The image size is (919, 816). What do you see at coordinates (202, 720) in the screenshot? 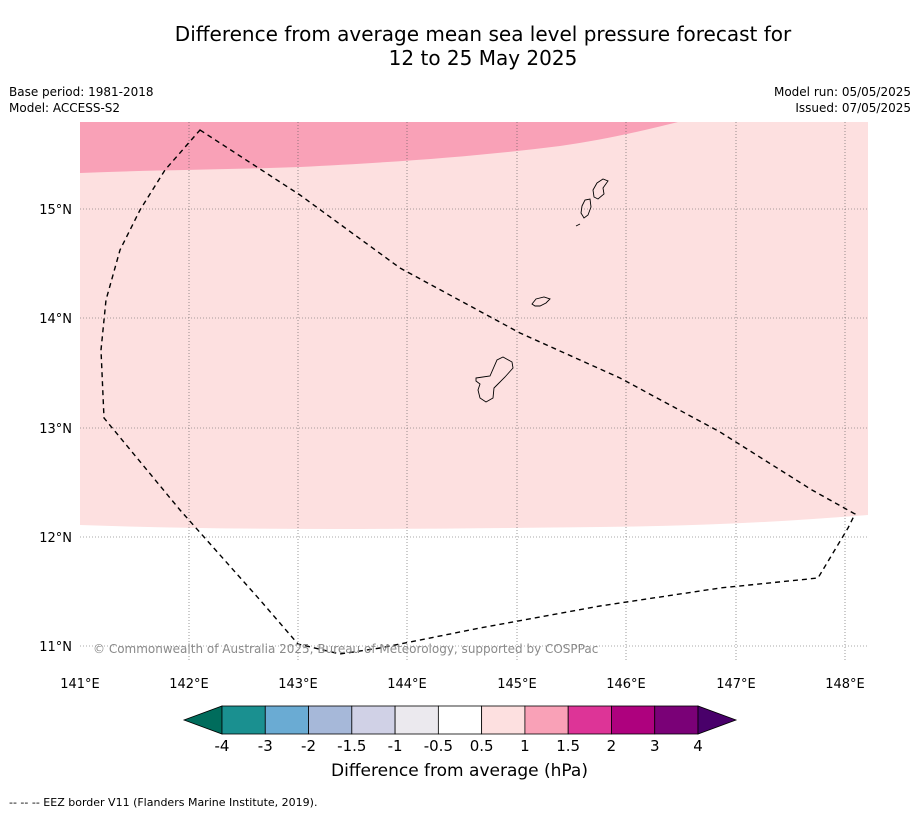
I see `colorbar-under-arrow` at bounding box center [202, 720].